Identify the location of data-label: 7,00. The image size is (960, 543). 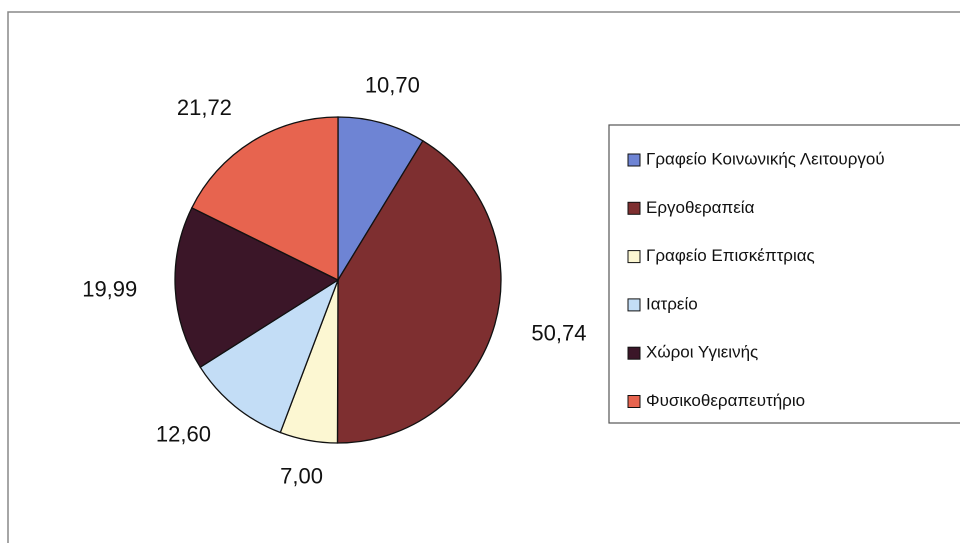
(301, 475).